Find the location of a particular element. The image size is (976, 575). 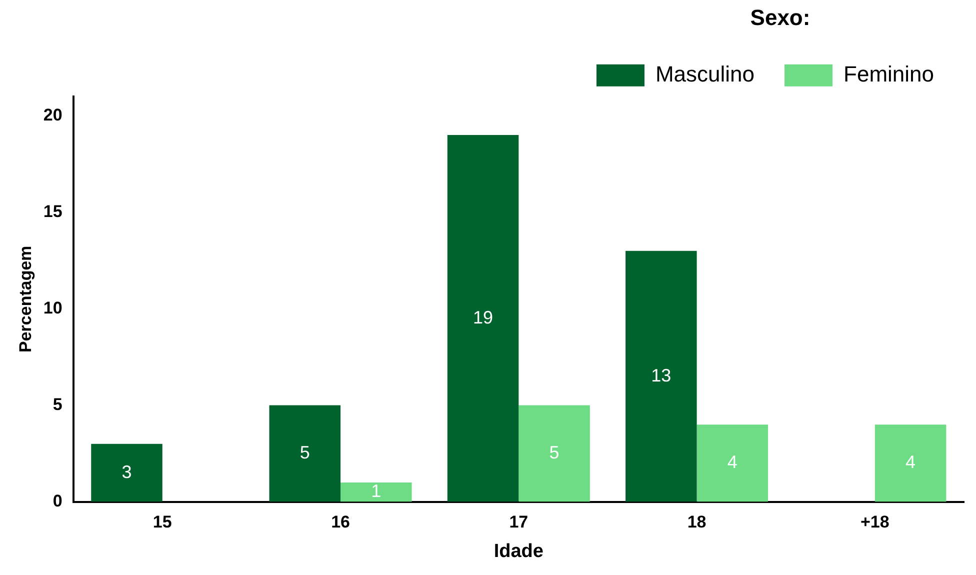

data-label: 3 is located at coordinates (127, 472).